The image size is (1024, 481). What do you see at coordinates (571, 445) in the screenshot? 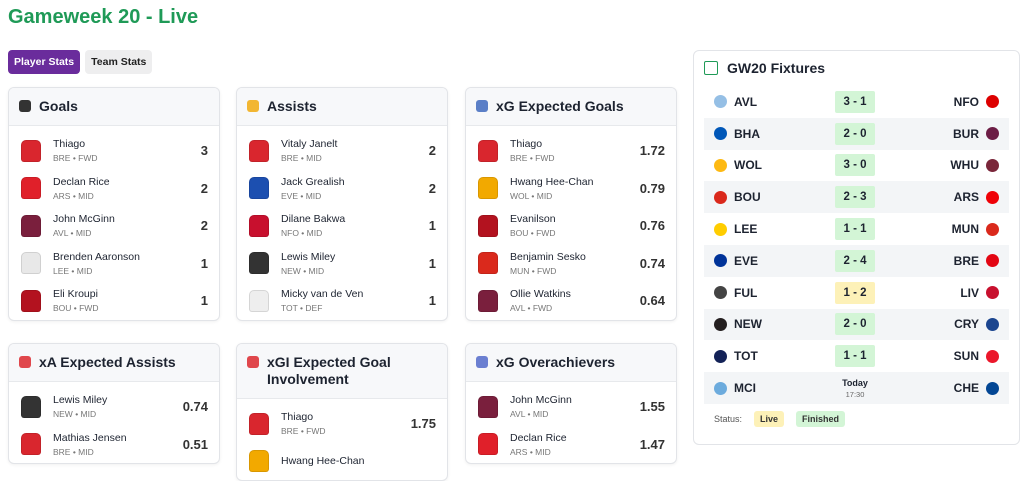
I see `player-row: Declan Rice ARS • MID 1.47` at bounding box center [571, 445].